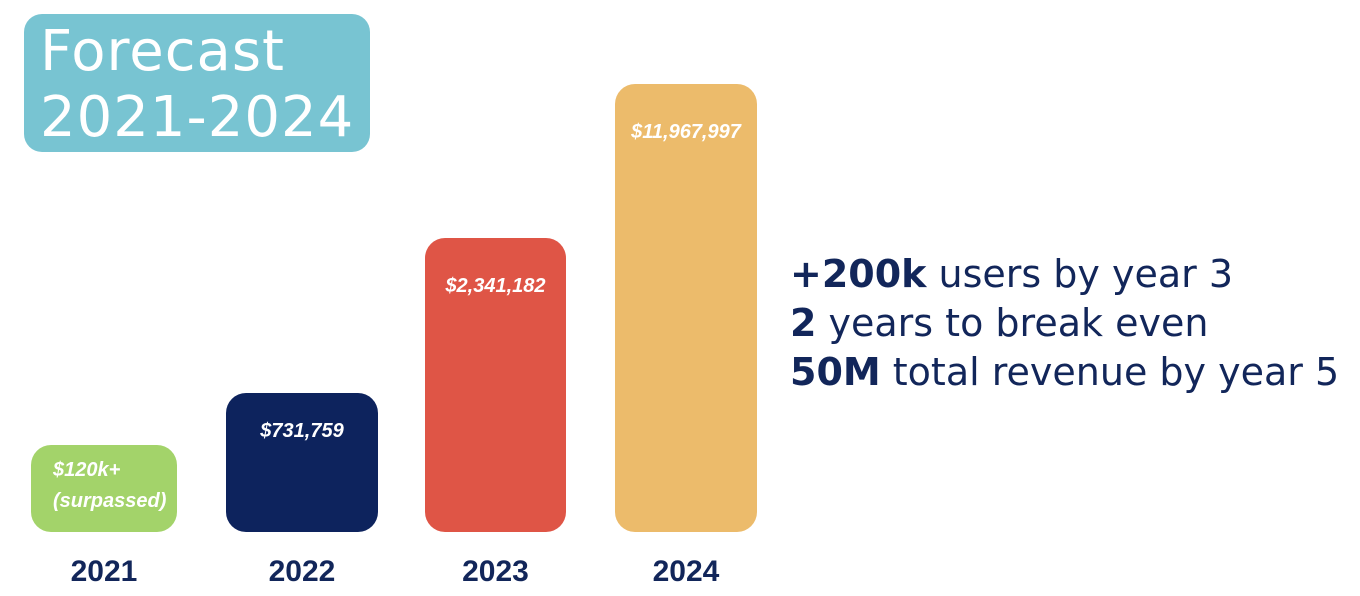 The height and width of the screenshot is (596, 1360). Describe the element at coordinates (302, 462) in the screenshot. I see `bar-2022` at that location.